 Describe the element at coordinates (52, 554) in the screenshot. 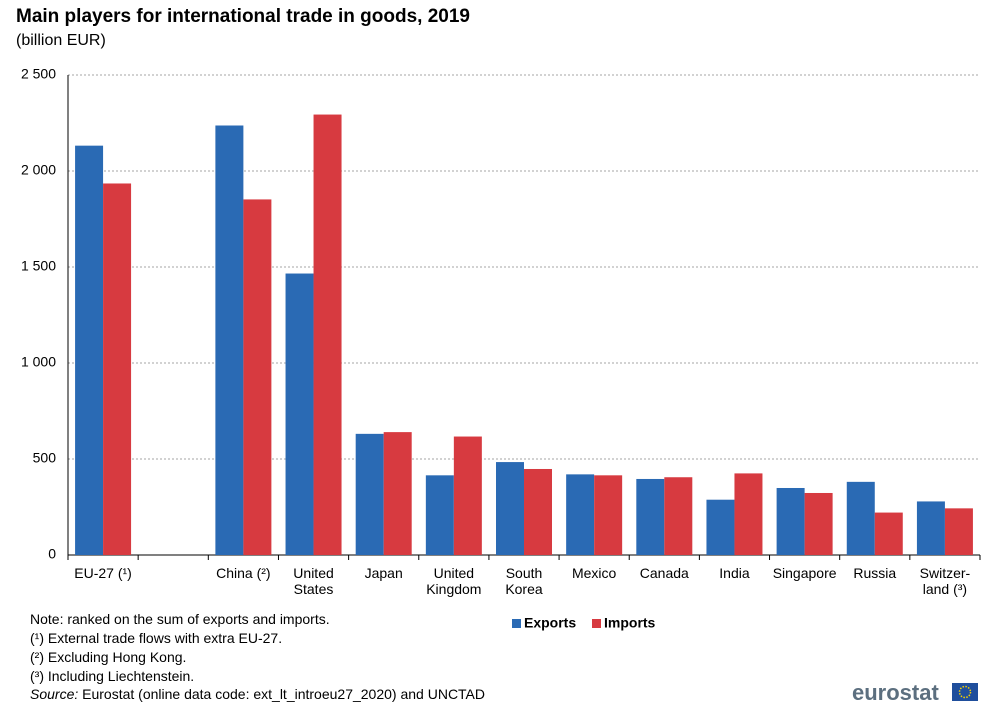

I see `y-tick-label: 0` at that location.